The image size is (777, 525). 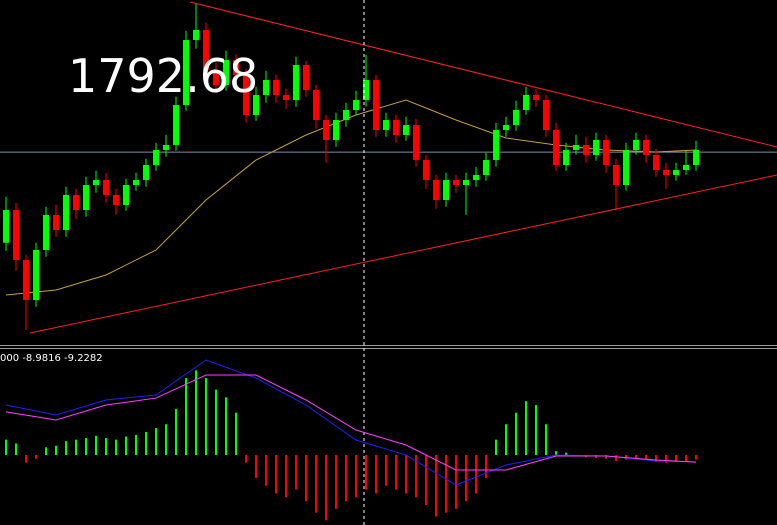 I want to click on indicator-label: 000 -8.9816 -9.2282, so click(x=51, y=358).